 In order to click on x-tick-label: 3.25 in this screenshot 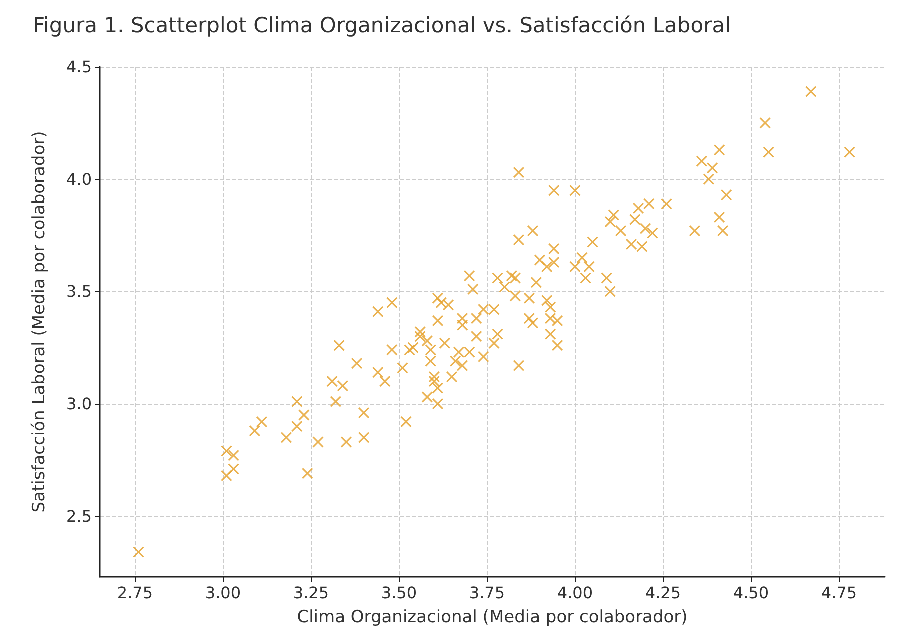, I will do `click(311, 593)`.